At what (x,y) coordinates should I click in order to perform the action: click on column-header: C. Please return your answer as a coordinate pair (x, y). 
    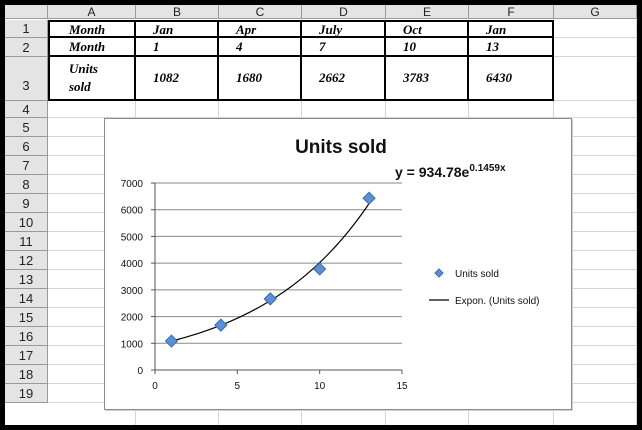
    Looking at the image, I should click on (260, 12).